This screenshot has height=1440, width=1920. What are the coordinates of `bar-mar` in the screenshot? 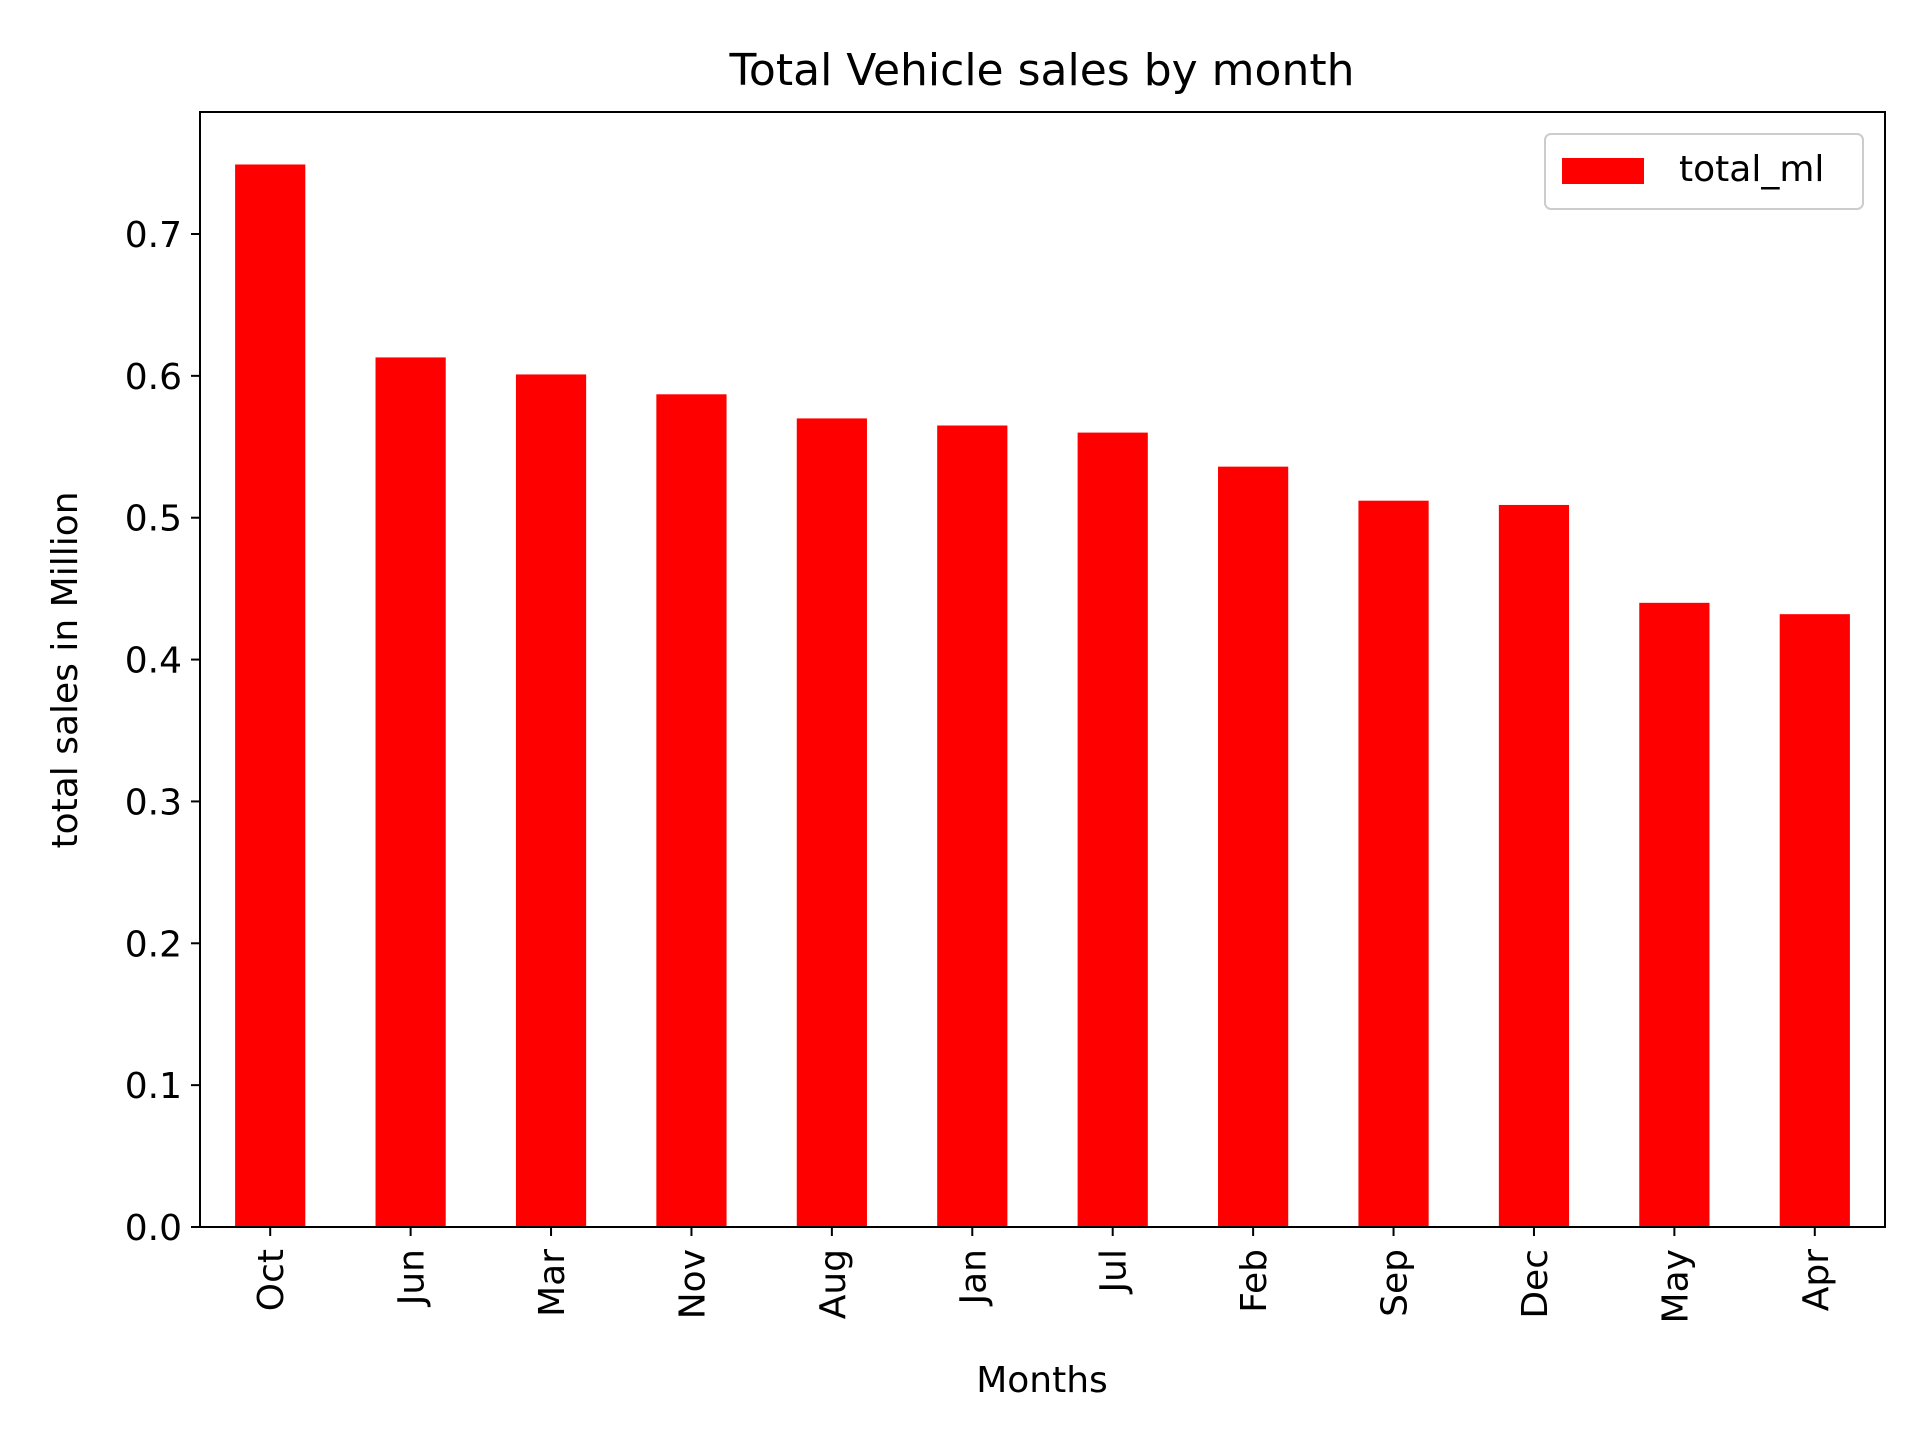 It's located at (551, 800).